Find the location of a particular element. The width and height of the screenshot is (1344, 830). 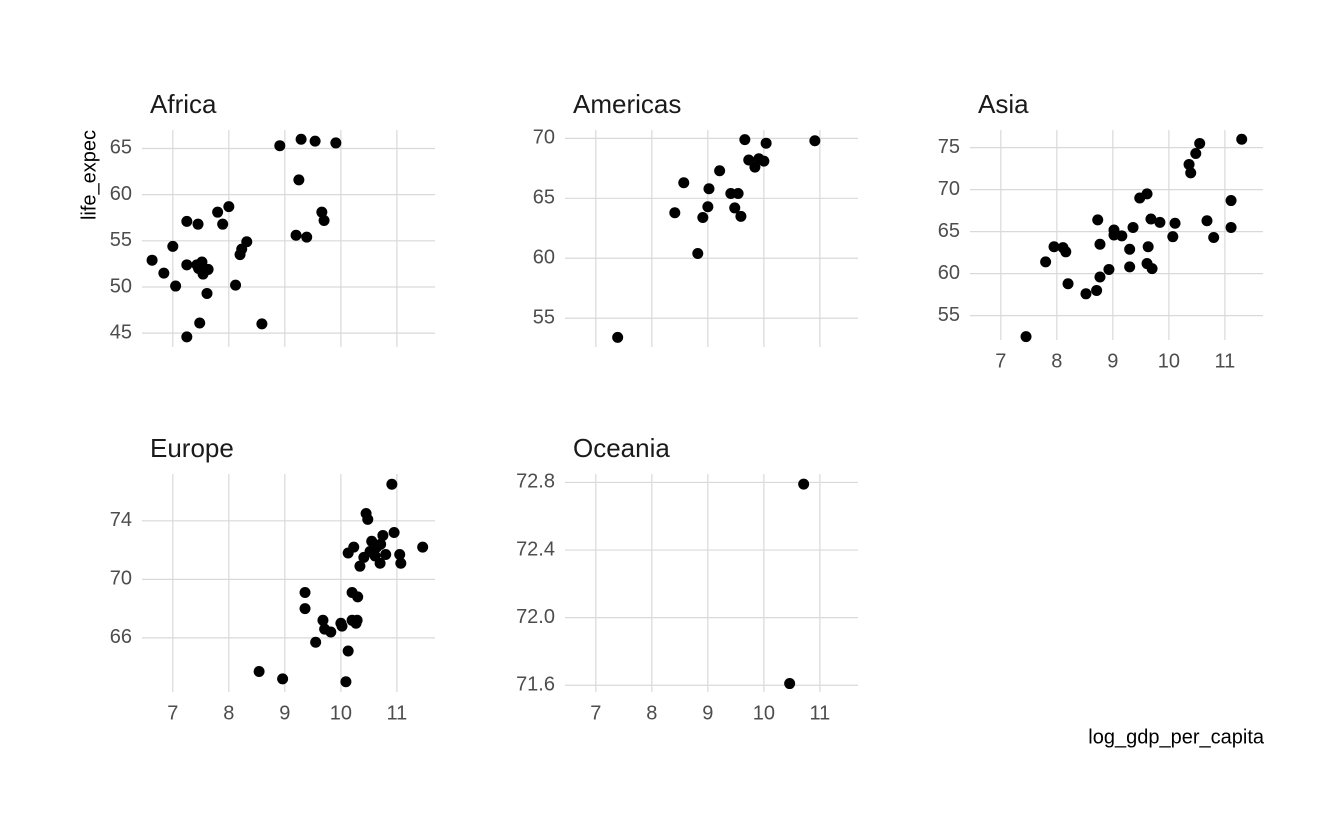

y-tick-label: 75 is located at coordinates (949, 147).